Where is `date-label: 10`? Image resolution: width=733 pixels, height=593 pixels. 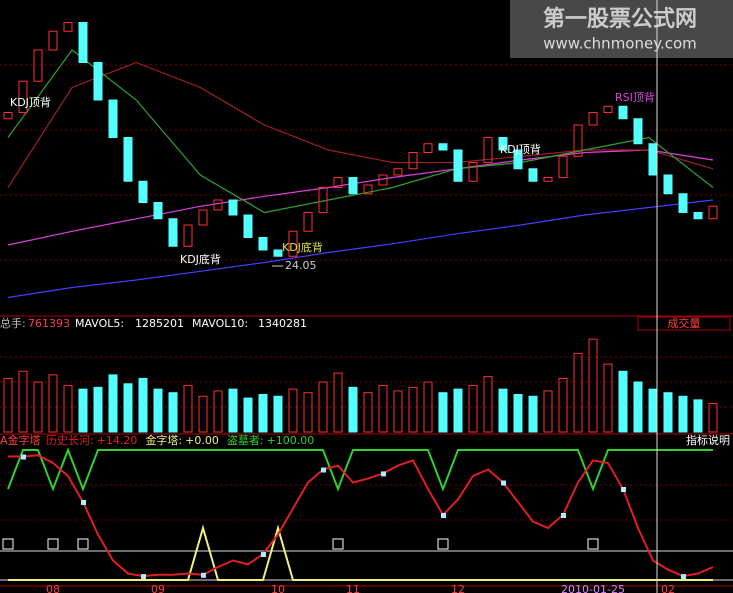
date-label: 10 is located at coordinates (278, 588).